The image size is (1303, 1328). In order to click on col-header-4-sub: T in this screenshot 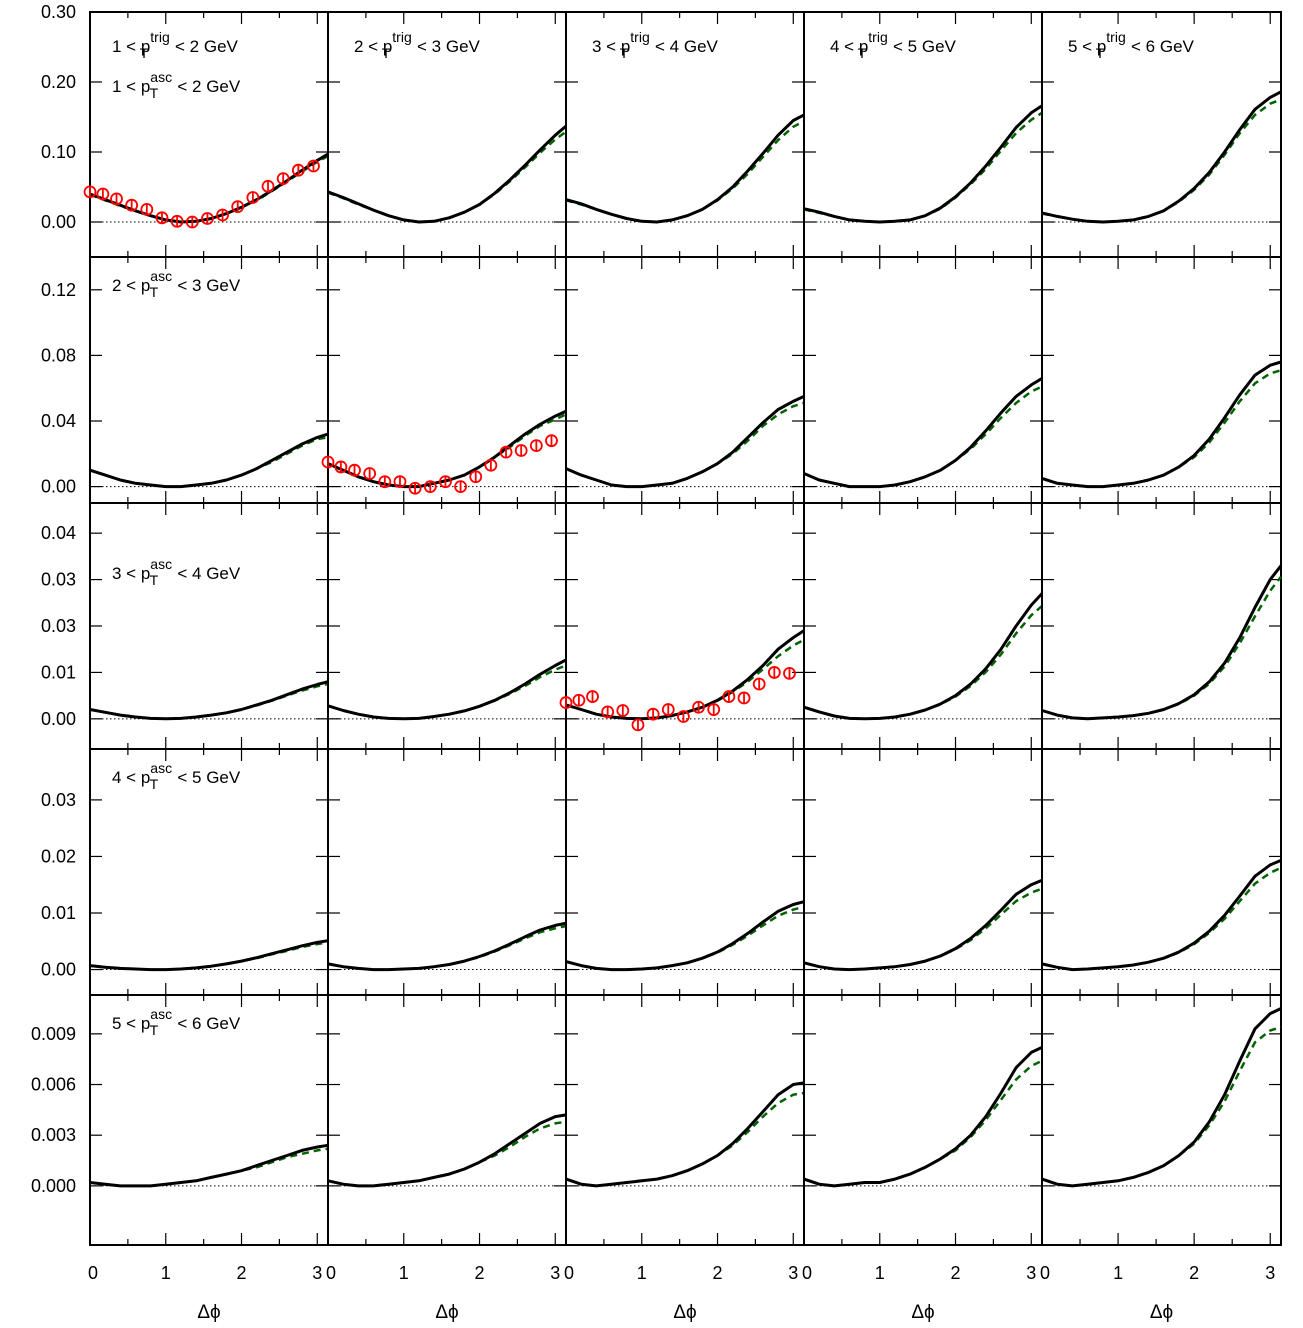, I will do `click(862, 53)`.